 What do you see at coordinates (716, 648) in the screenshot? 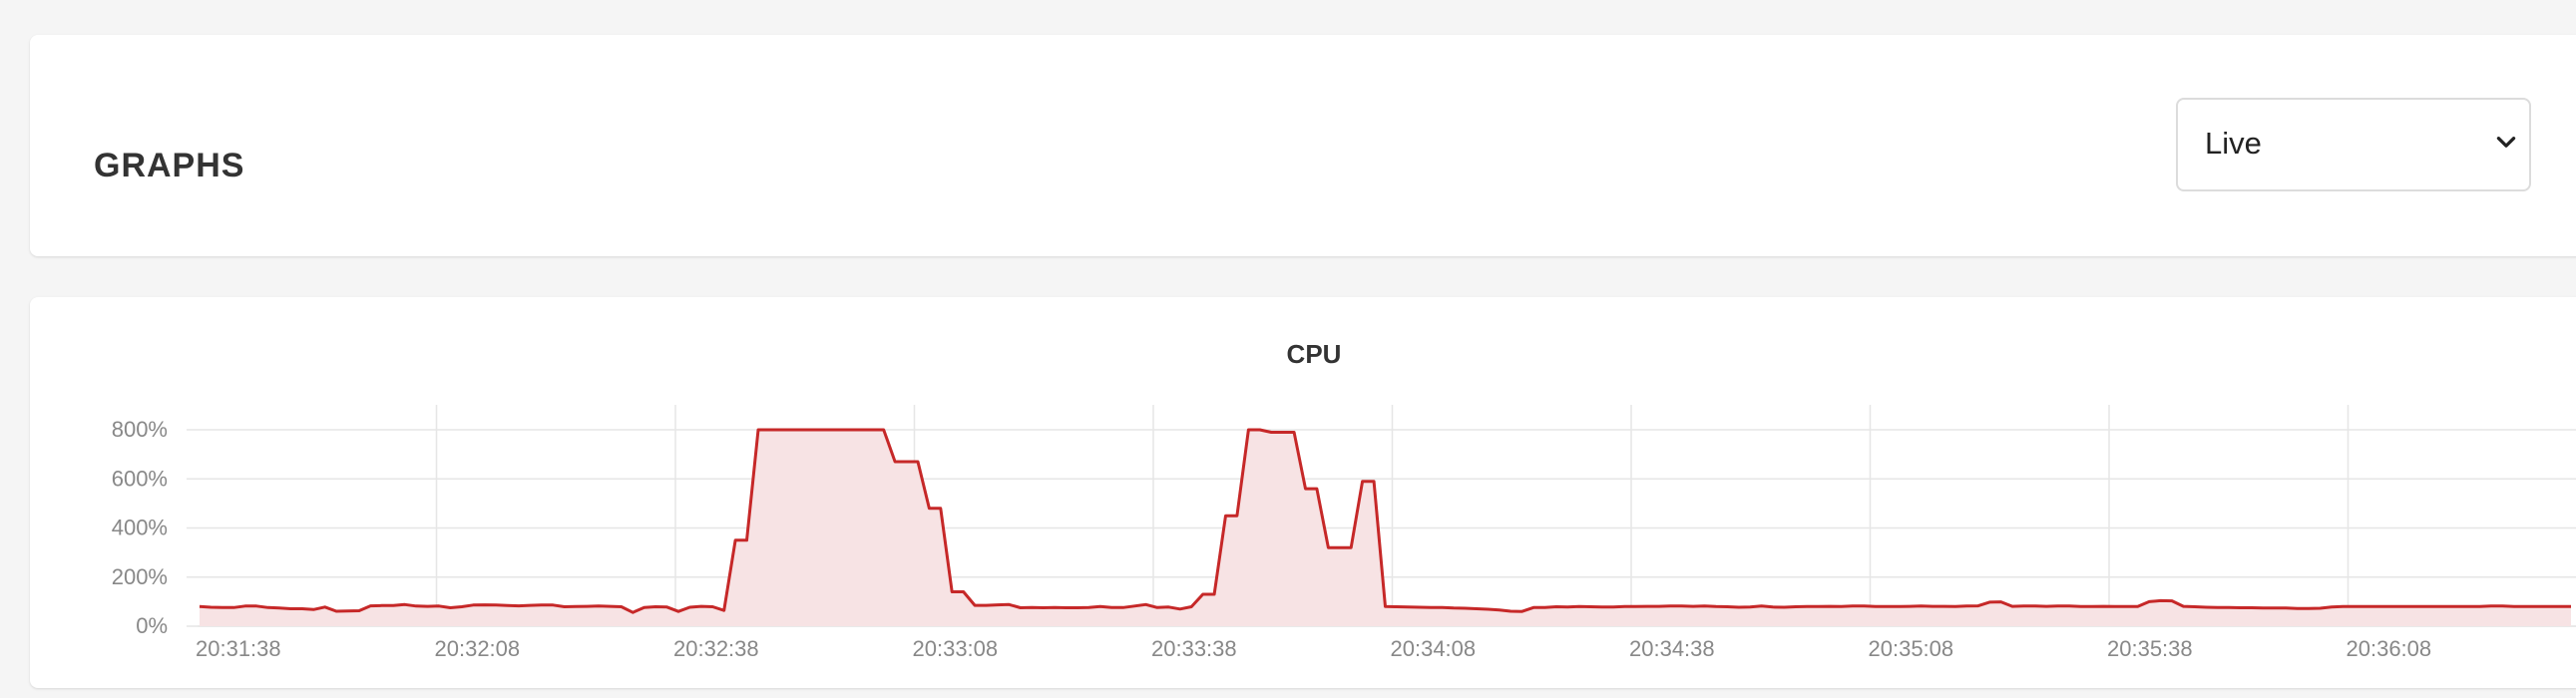
I see `x-tick-label: 20:32:38` at bounding box center [716, 648].